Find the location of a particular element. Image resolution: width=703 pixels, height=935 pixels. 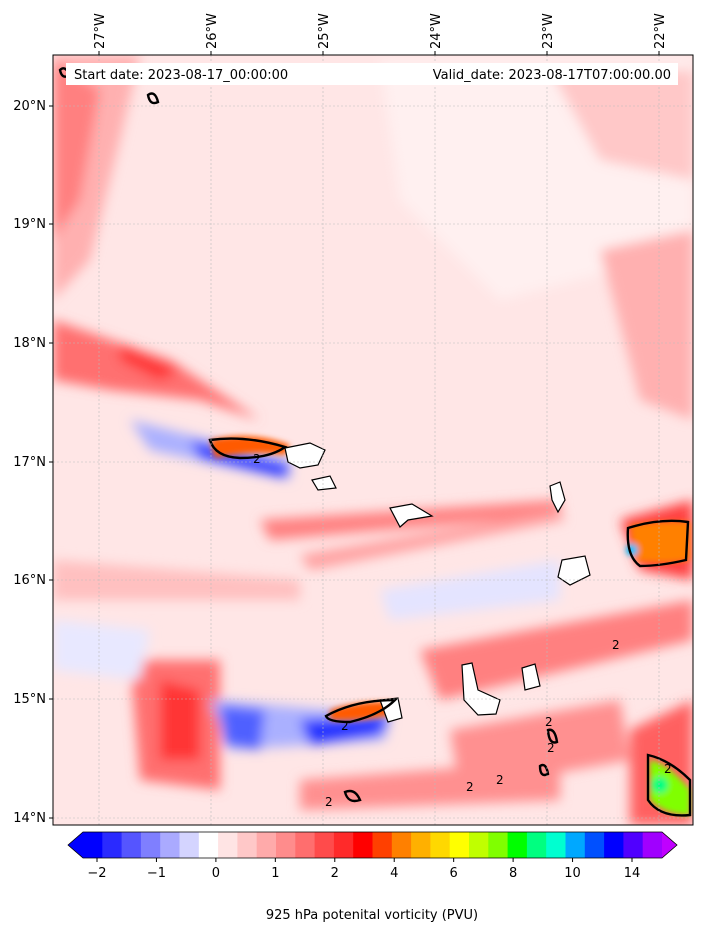

colorbar-tick-label: −2 is located at coordinates (96, 873).